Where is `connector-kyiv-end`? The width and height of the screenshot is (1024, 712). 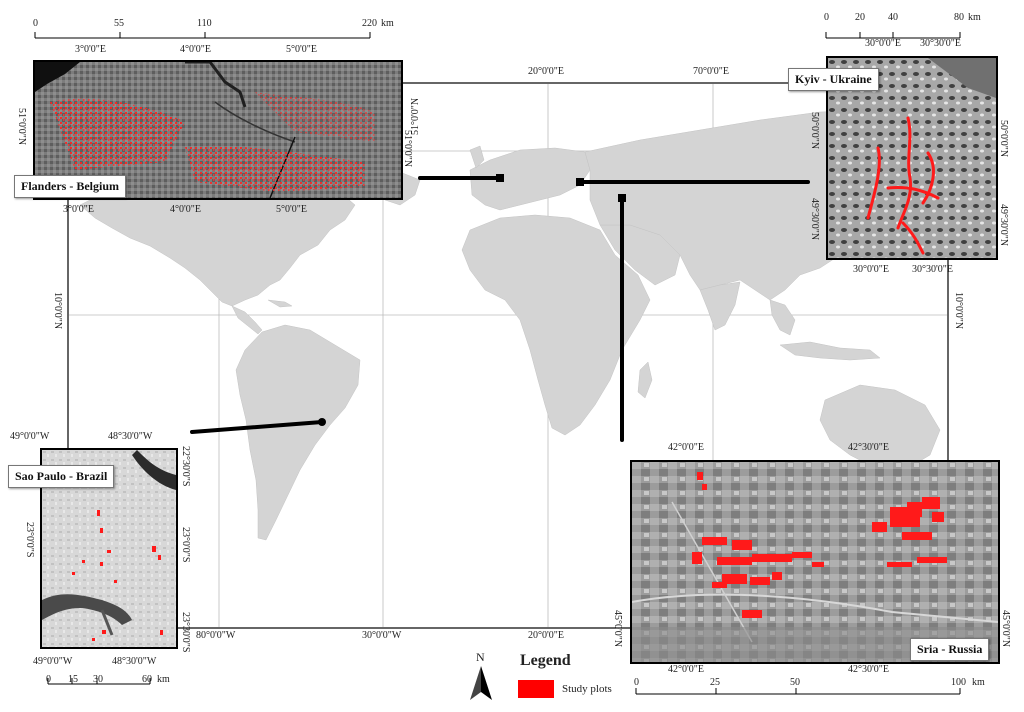 connector-kyiv-end is located at coordinates (580, 182).